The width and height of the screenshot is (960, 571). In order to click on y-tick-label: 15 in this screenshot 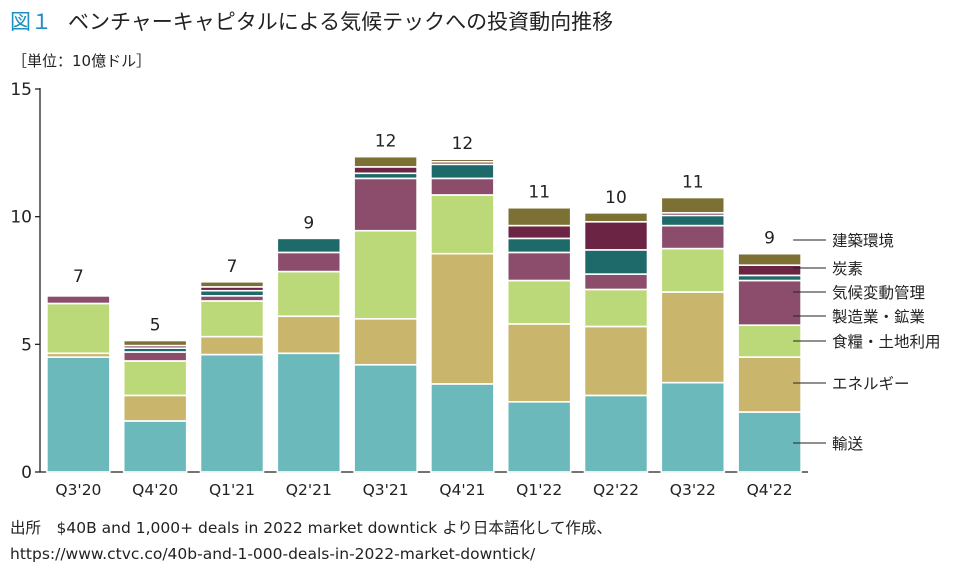, I will do `click(21, 90)`.